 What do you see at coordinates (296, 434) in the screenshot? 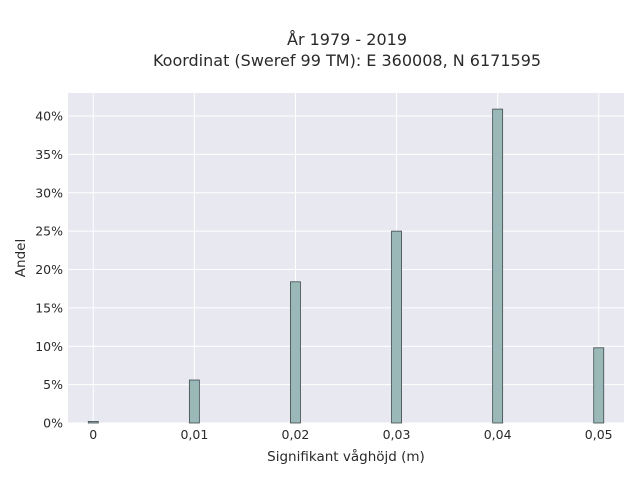
I see `x-tick-label: 0,02` at bounding box center [296, 434].